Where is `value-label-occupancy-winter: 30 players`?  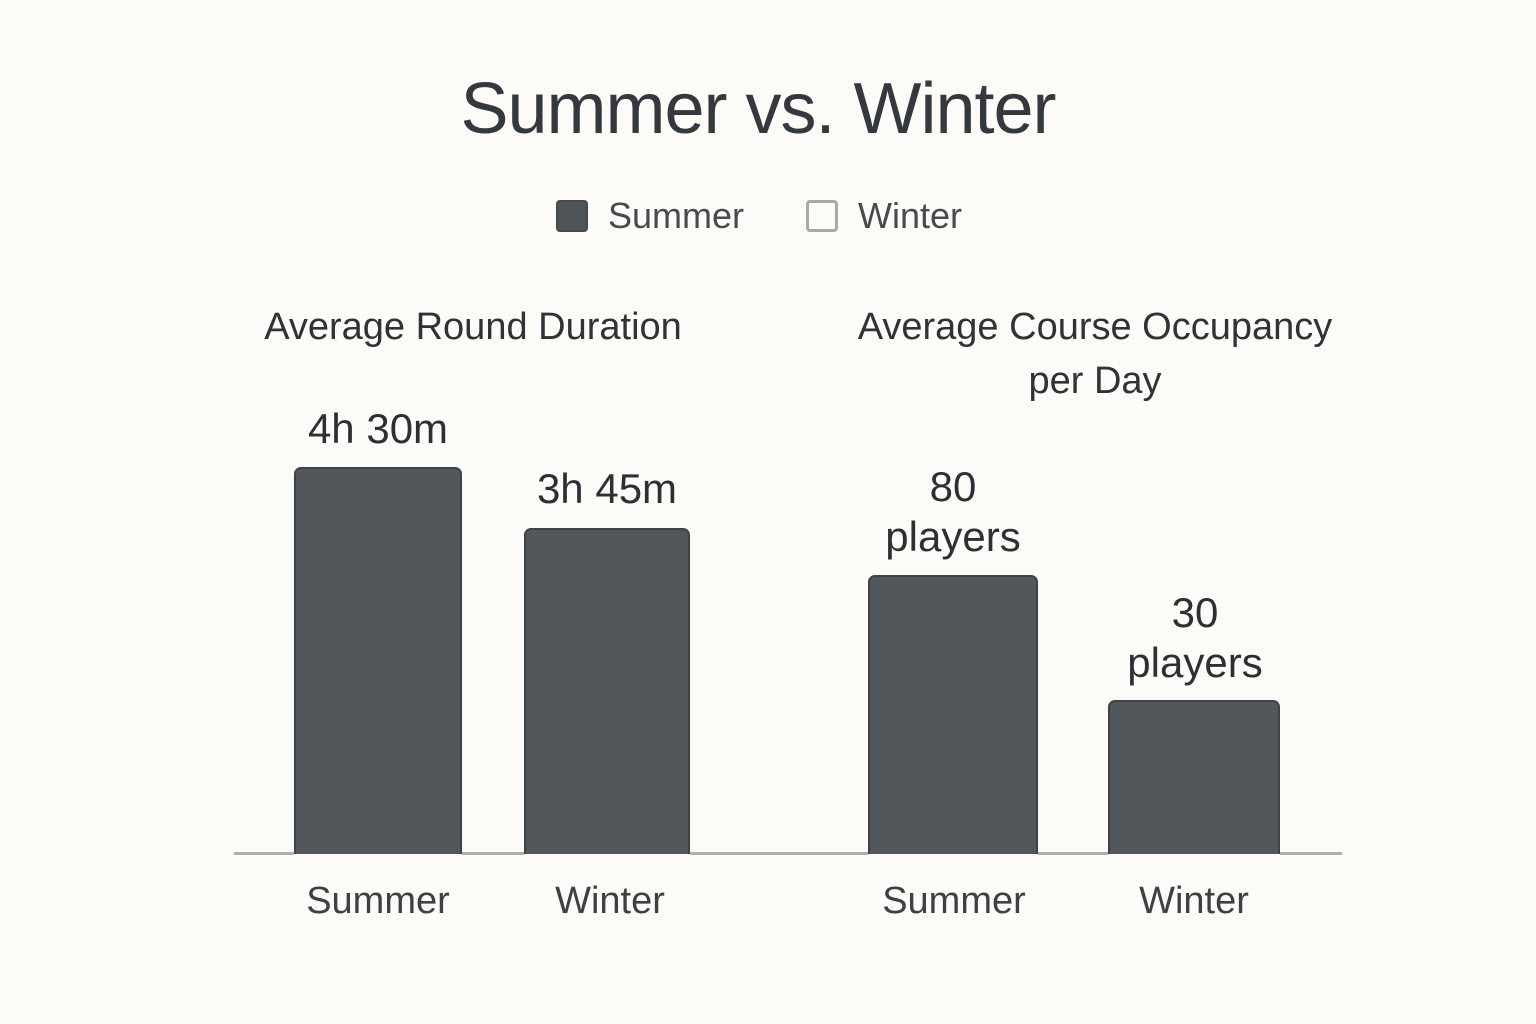 value-label-occupancy-winter: 30 players is located at coordinates (1195, 638).